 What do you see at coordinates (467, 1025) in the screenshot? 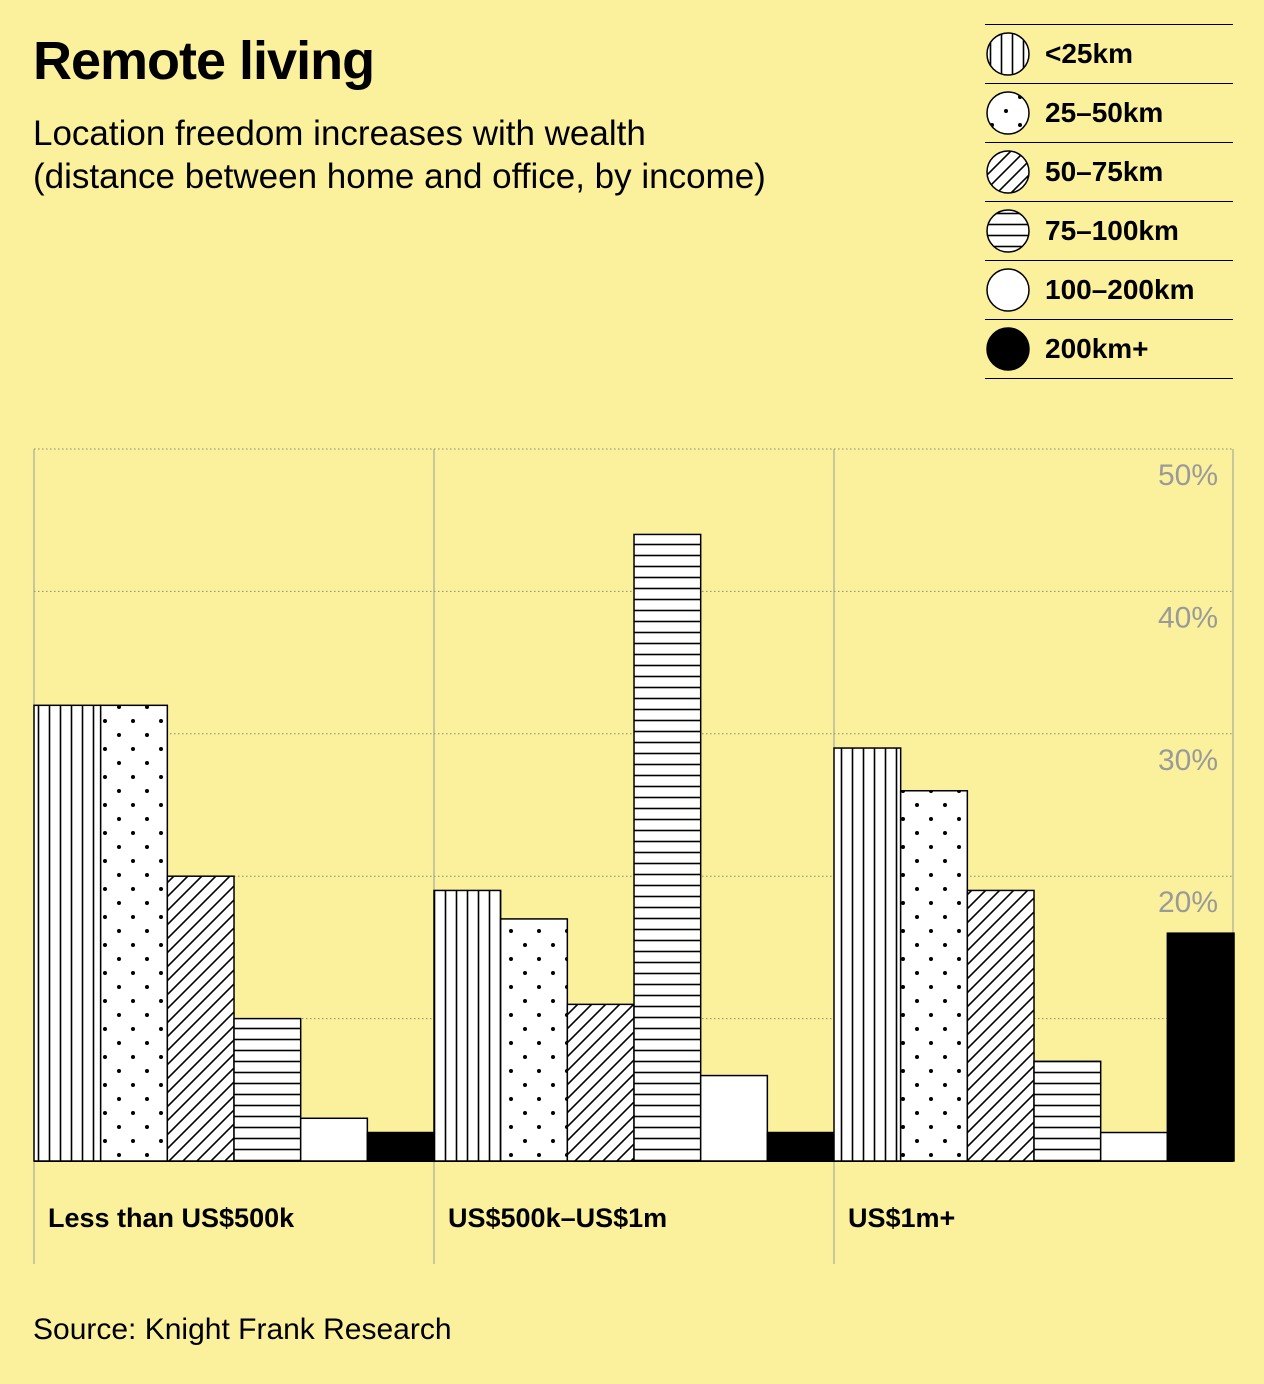
I see `bar-us-500k-us-1m-25km` at bounding box center [467, 1025].